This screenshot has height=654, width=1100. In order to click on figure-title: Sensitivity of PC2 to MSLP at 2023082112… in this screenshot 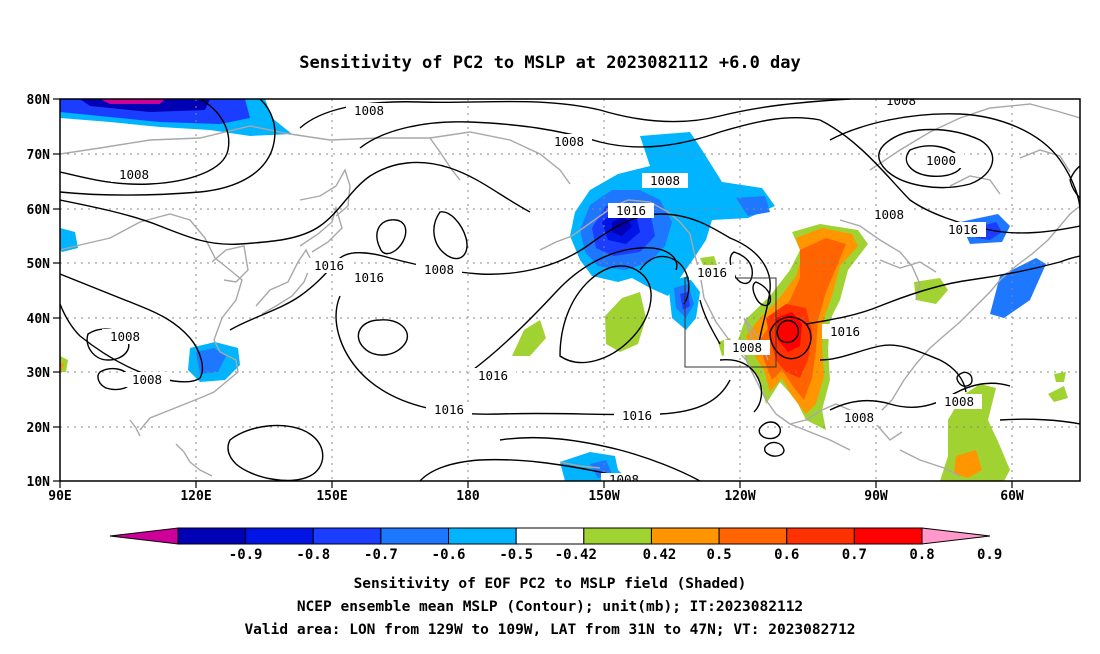, I will do `click(550, 63)`.